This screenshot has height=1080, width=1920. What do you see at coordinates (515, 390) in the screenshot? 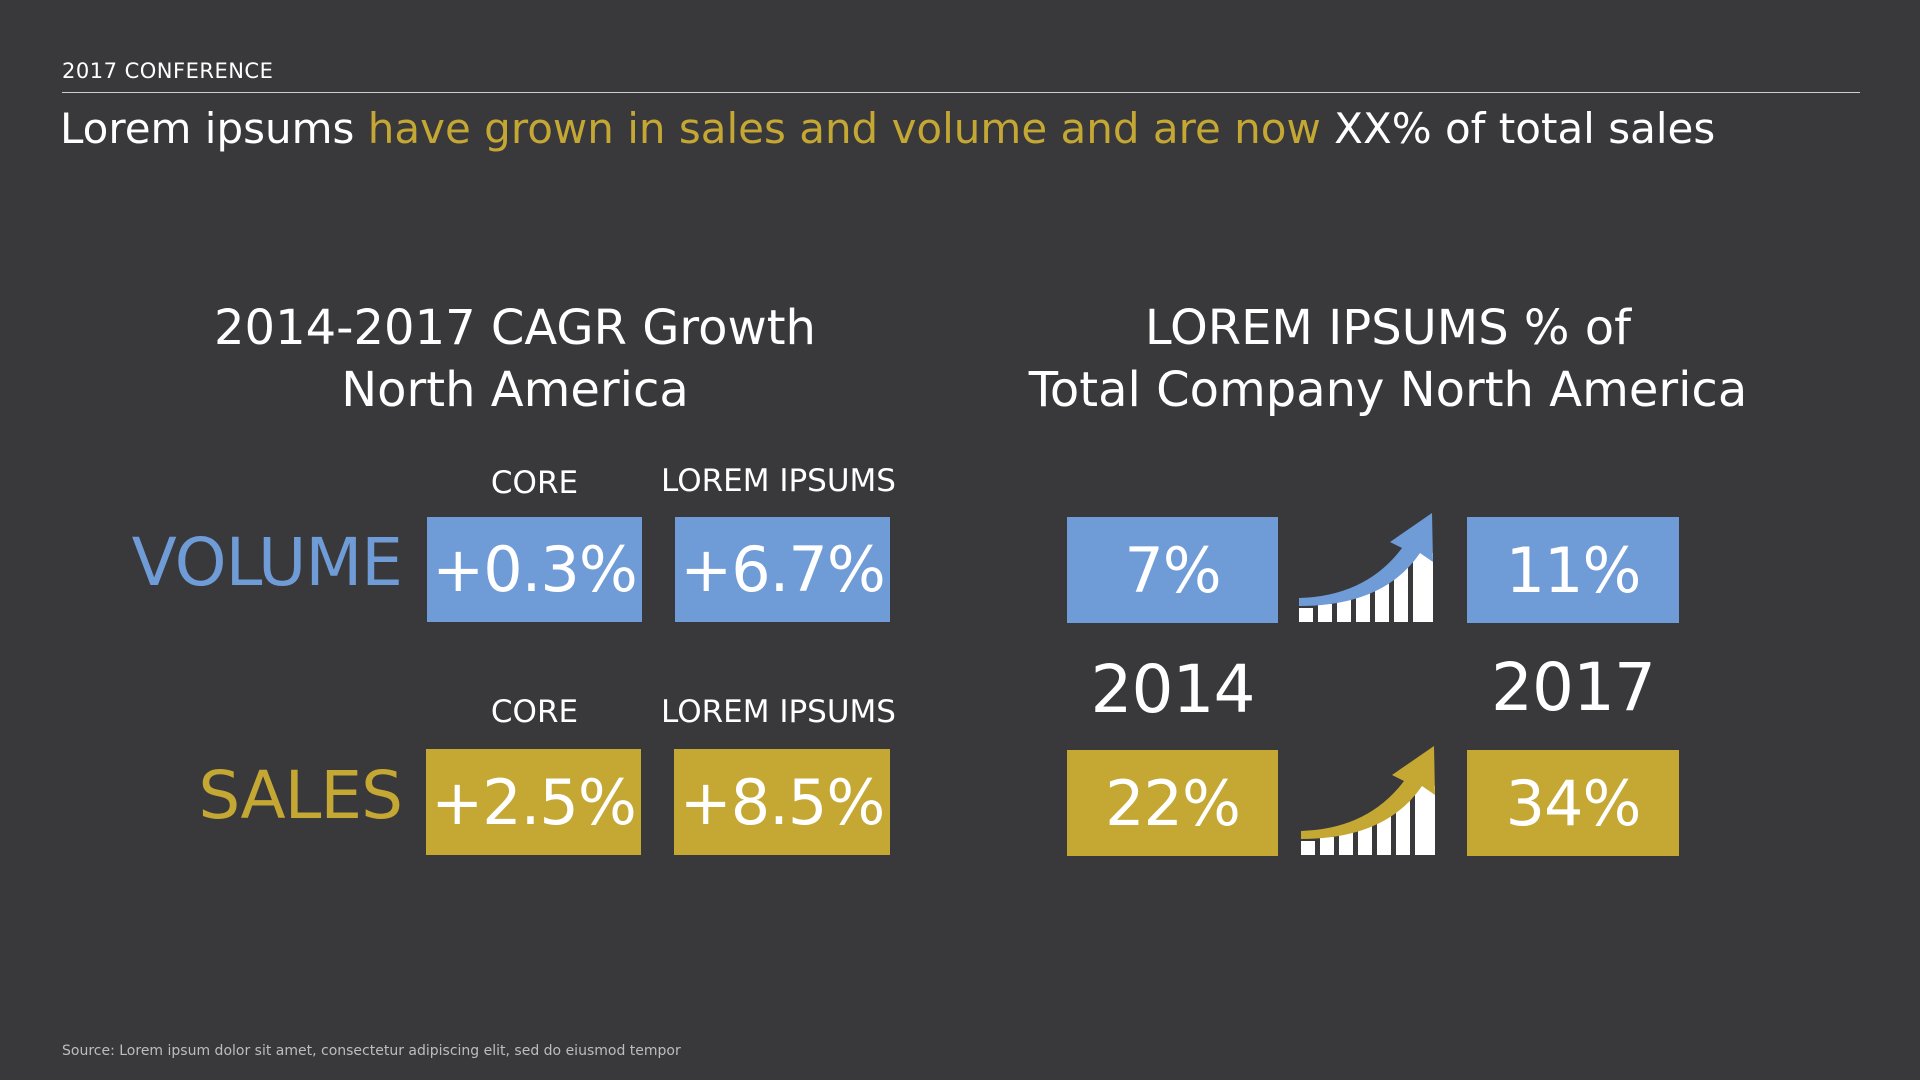
I see `cagr-title-line-2: North America` at bounding box center [515, 390].